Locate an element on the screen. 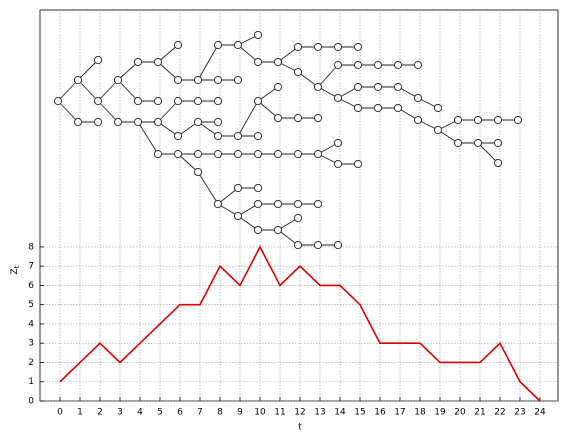  x-axis-label: t is located at coordinates (300, 428).